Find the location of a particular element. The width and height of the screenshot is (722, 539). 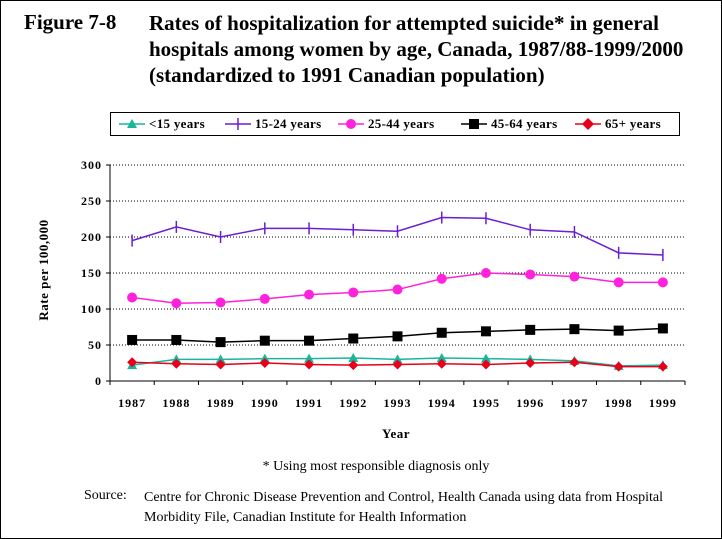

x-tick-label: 1999 is located at coordinates (663, 403).